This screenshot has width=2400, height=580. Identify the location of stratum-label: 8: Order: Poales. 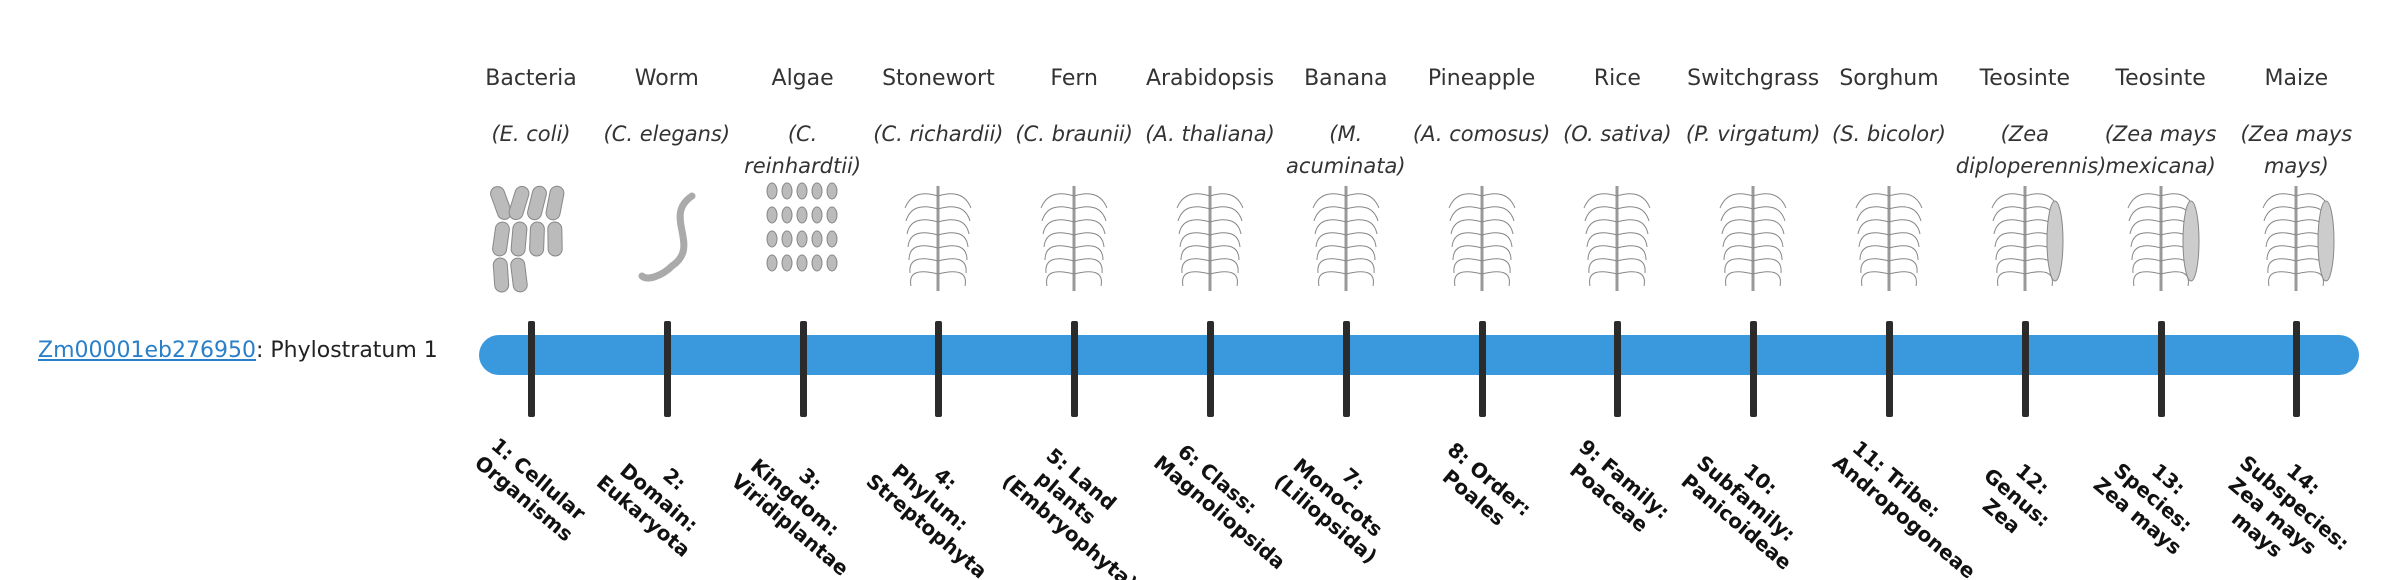
(1486, 484).